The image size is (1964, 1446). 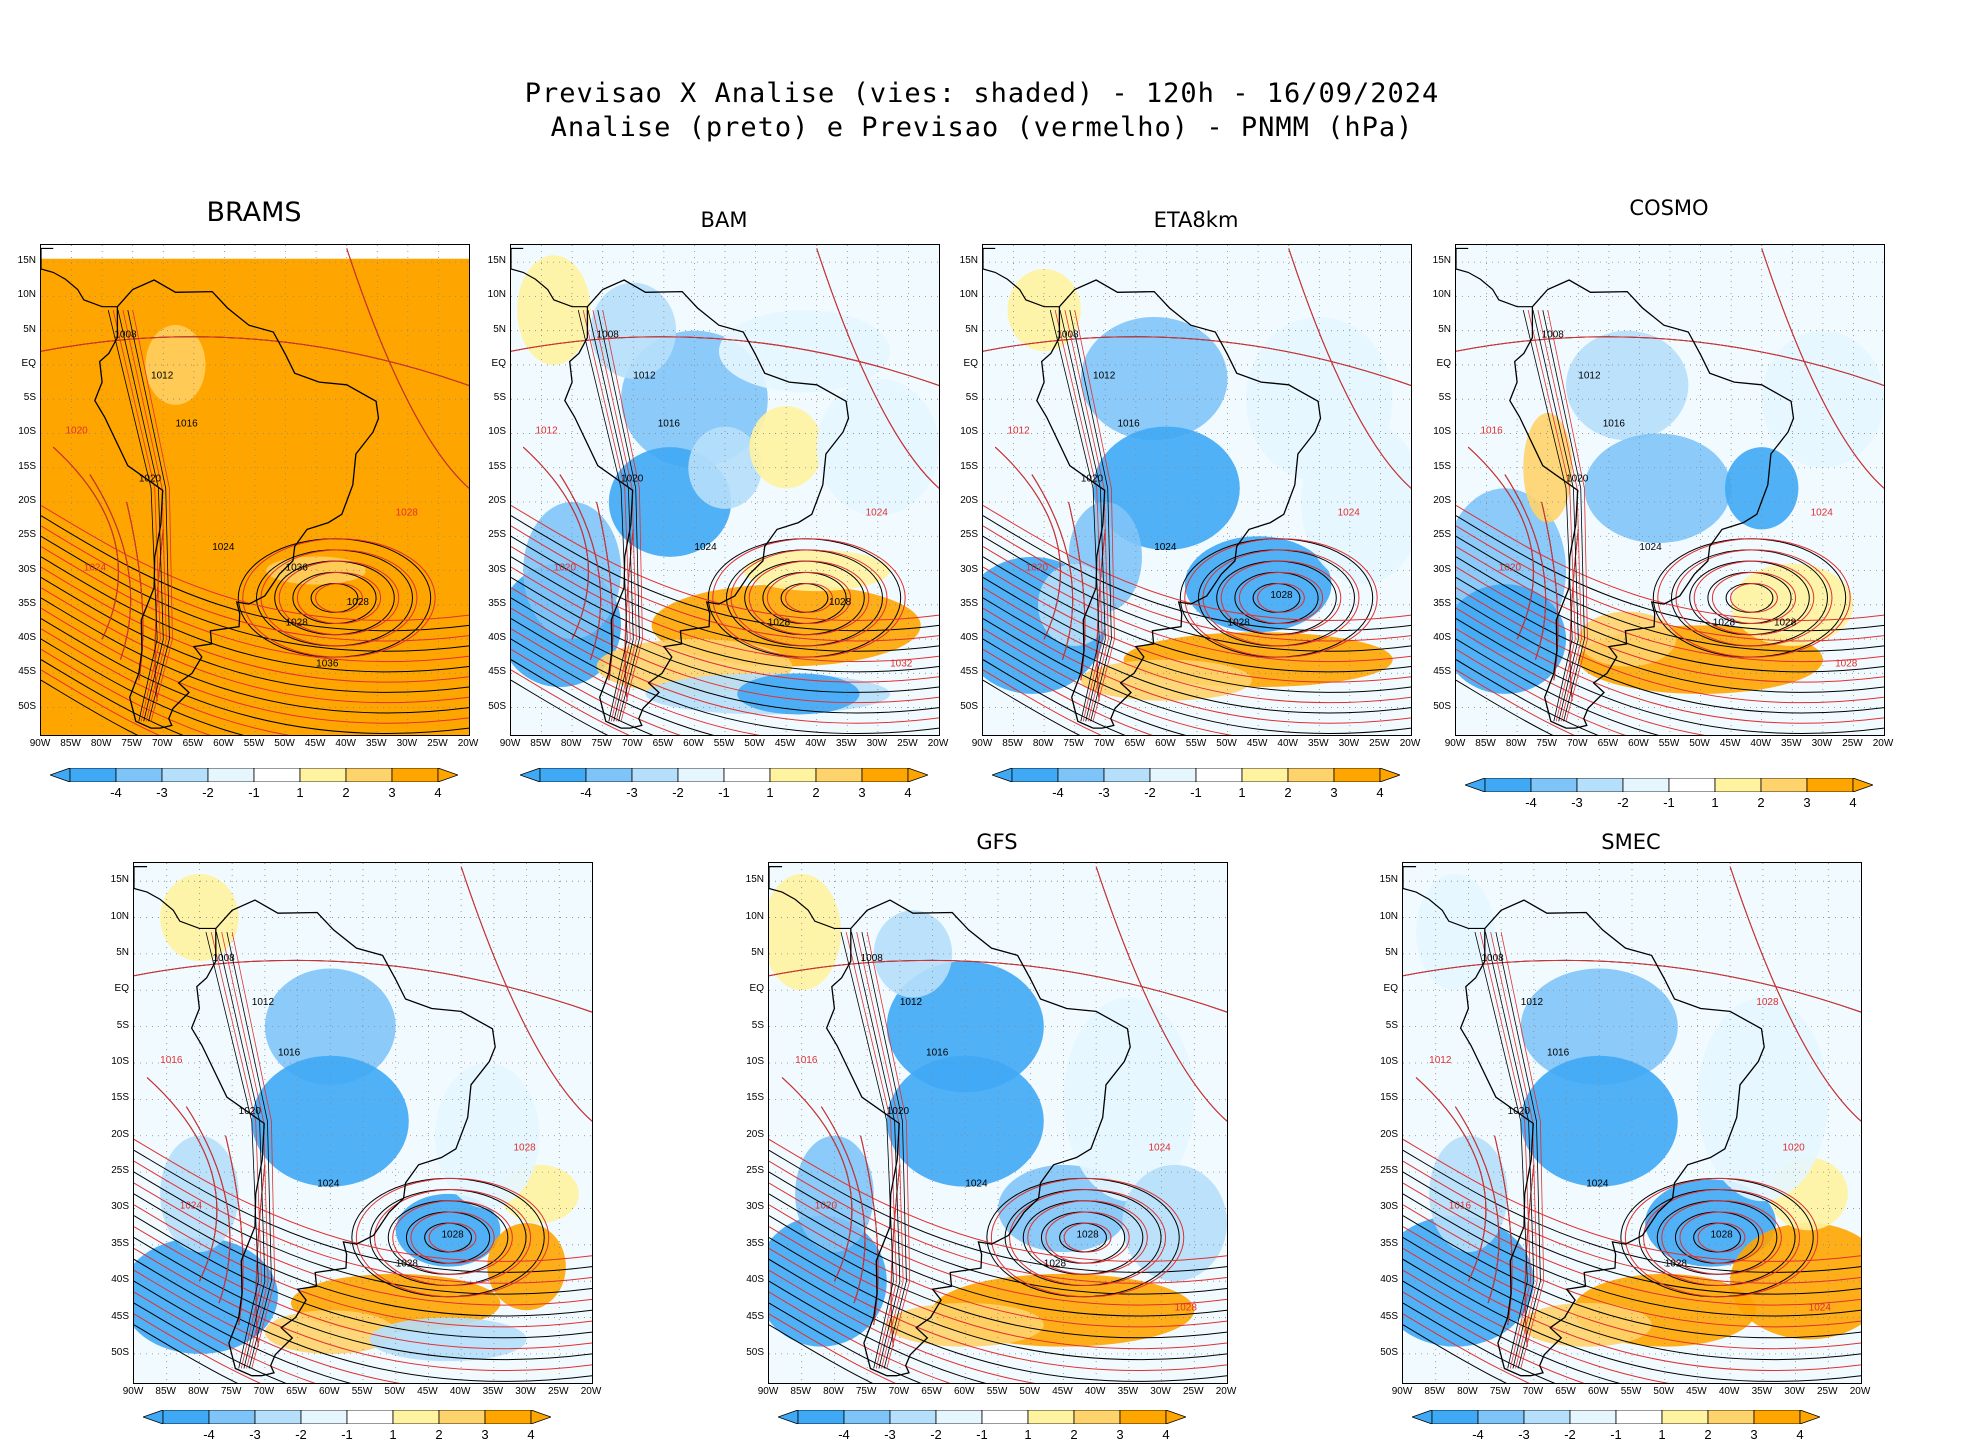 I want to click on coastline, so click(x=343, y=1138).